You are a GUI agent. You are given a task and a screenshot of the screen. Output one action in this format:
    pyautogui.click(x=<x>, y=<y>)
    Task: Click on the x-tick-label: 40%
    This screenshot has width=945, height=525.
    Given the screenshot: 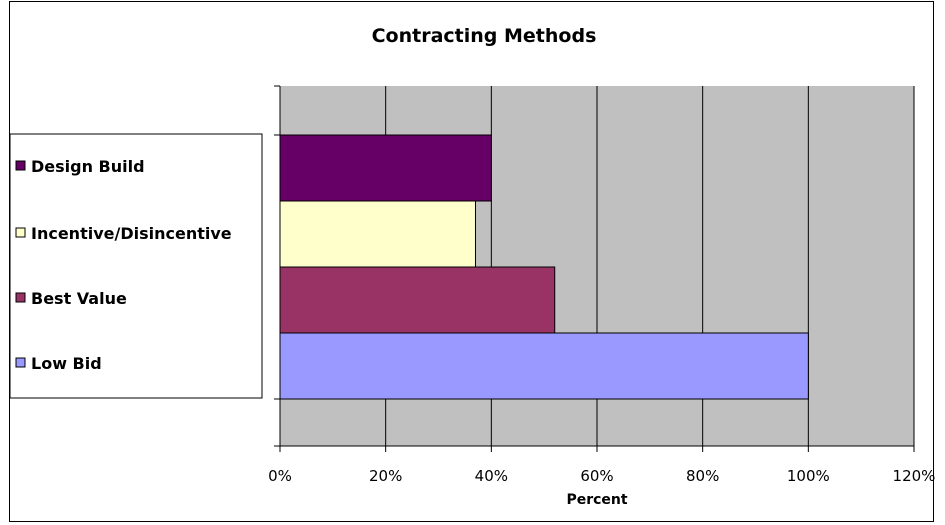 What is the action you would take?
    pyautogui.click(x=491, y=476)
    